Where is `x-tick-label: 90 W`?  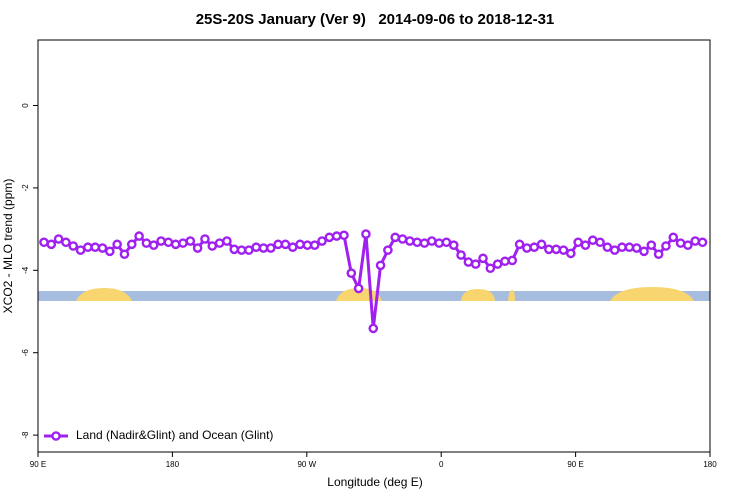 x-tick-label: 90 W is located at coordinates (306, 464).